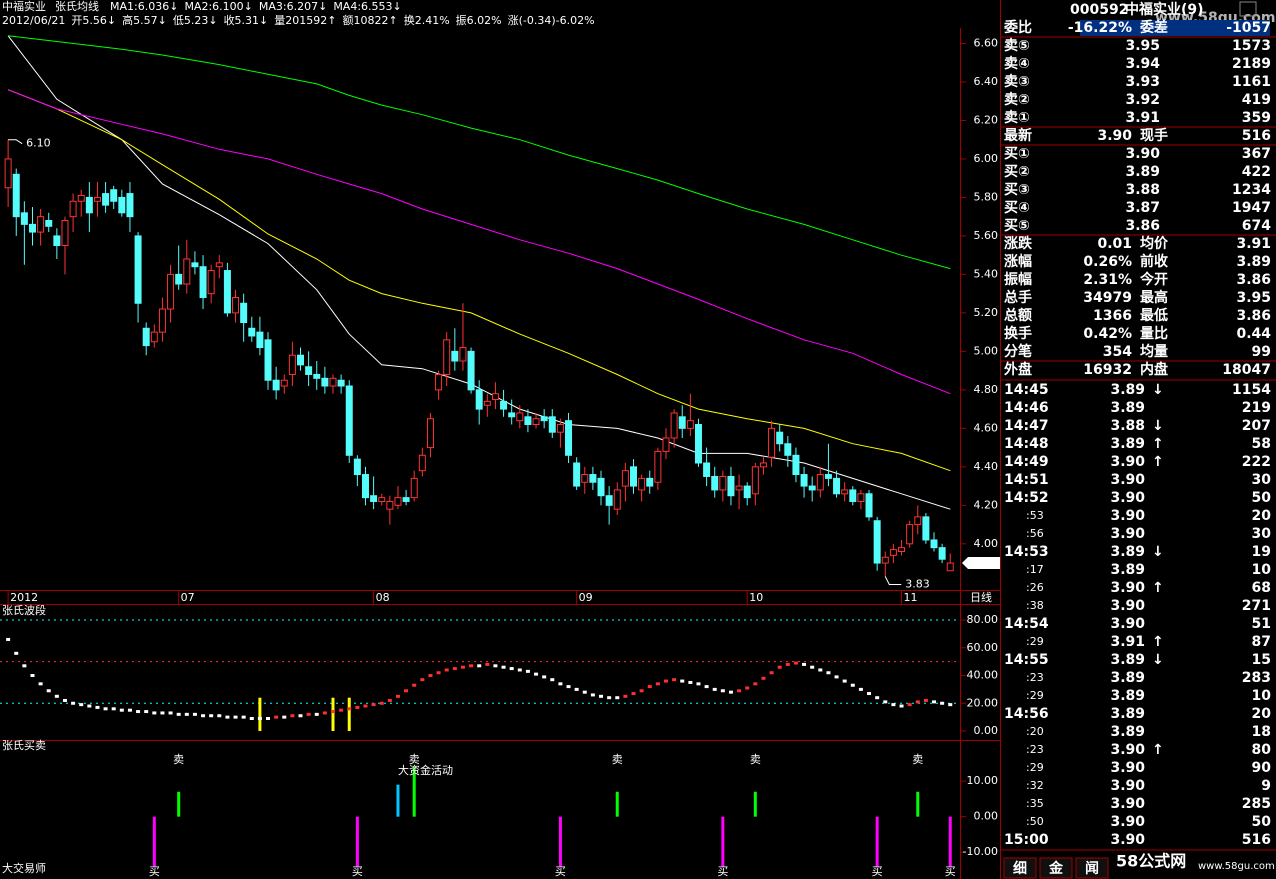 The image size is (1276, 879). What do you see at coordinates (1164, 9) in the screenshot?
I see `stock-name: 中福实业(9)` at bounding box center [1164, 9].